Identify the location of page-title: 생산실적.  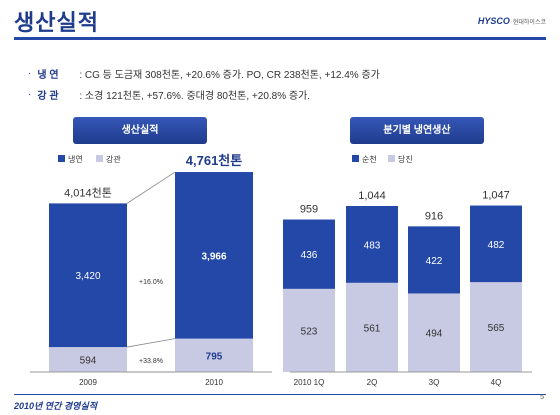
(56, 22).